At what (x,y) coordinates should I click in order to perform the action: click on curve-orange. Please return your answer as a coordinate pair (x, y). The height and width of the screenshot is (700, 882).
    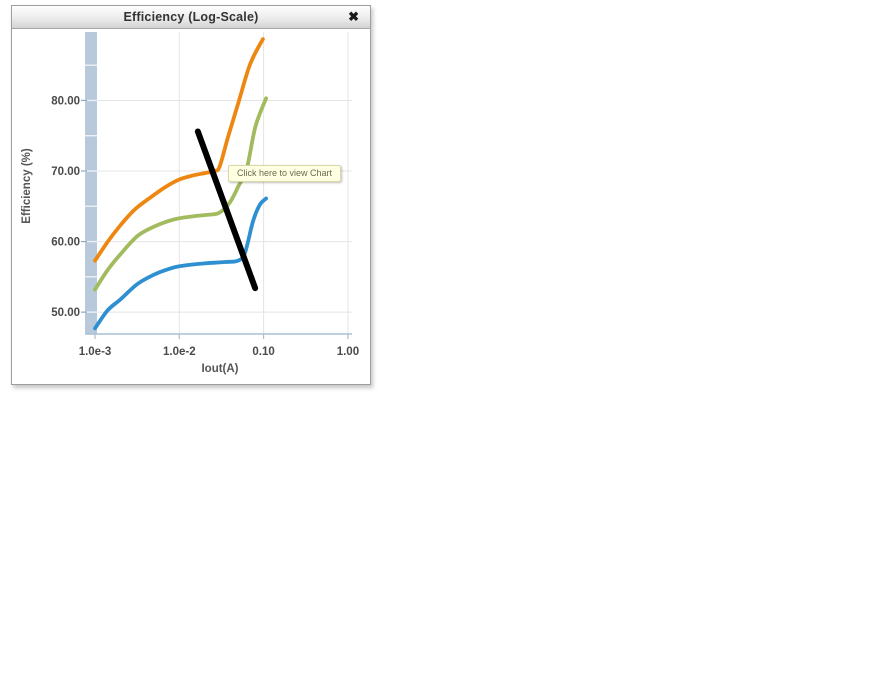
    Looking at the image, I should click on (179, 150).